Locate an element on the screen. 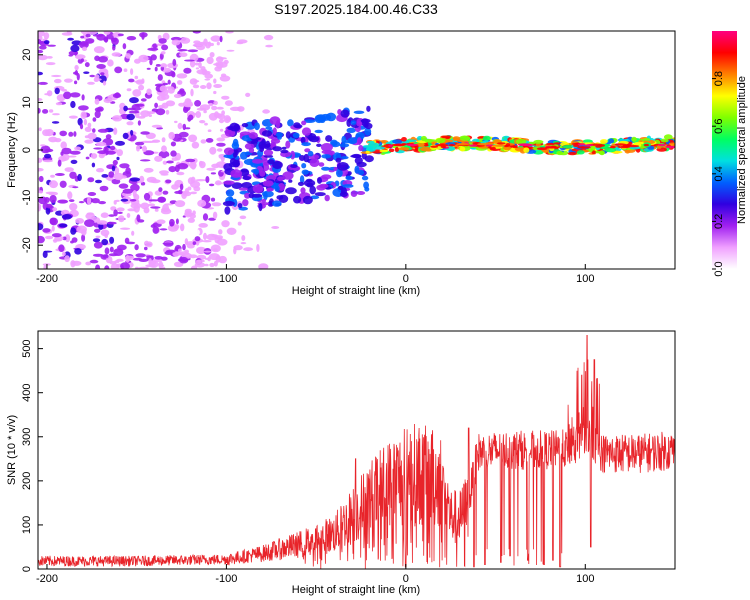 This screenshot has width=750, height=600. heatmap-x-tick-label: -200 is located at coordinates (47, 279).